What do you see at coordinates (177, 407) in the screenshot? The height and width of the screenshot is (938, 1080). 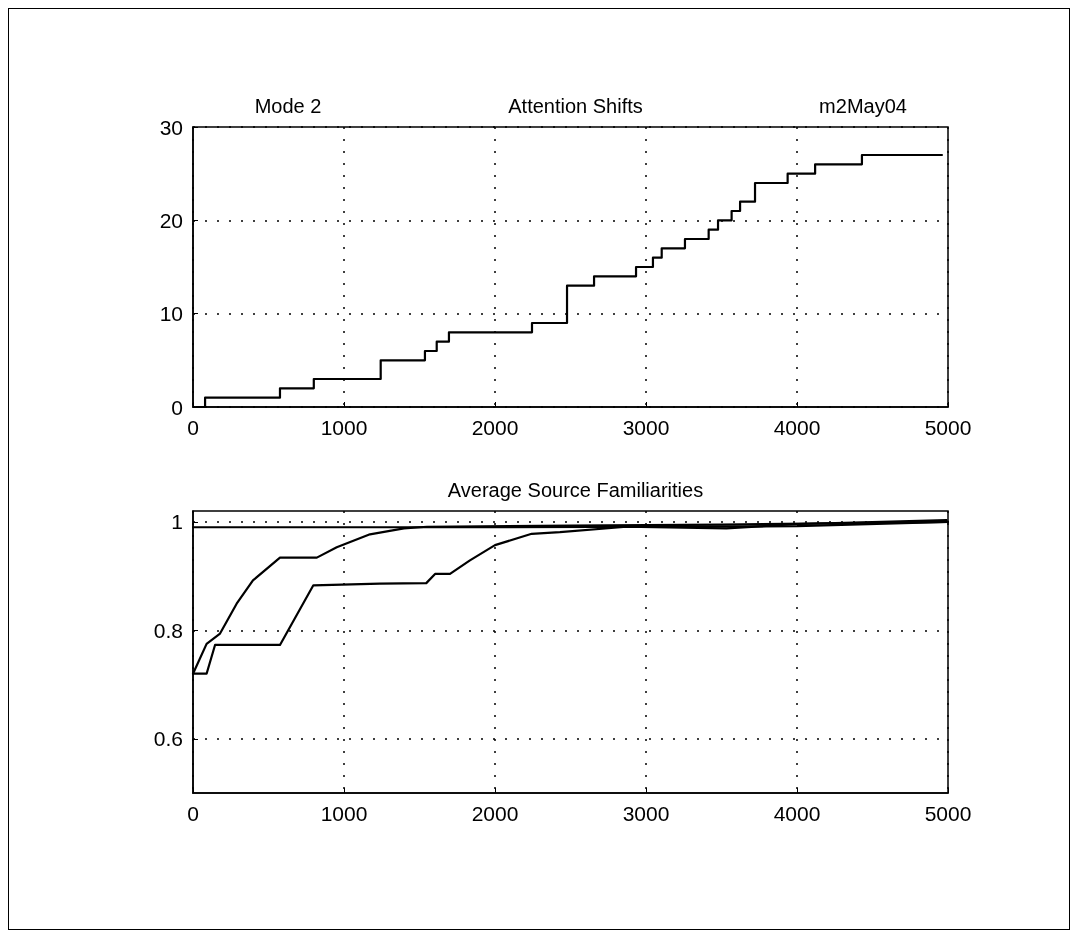 I see `y-tick-label: 0` at bounding box center [177, 407].